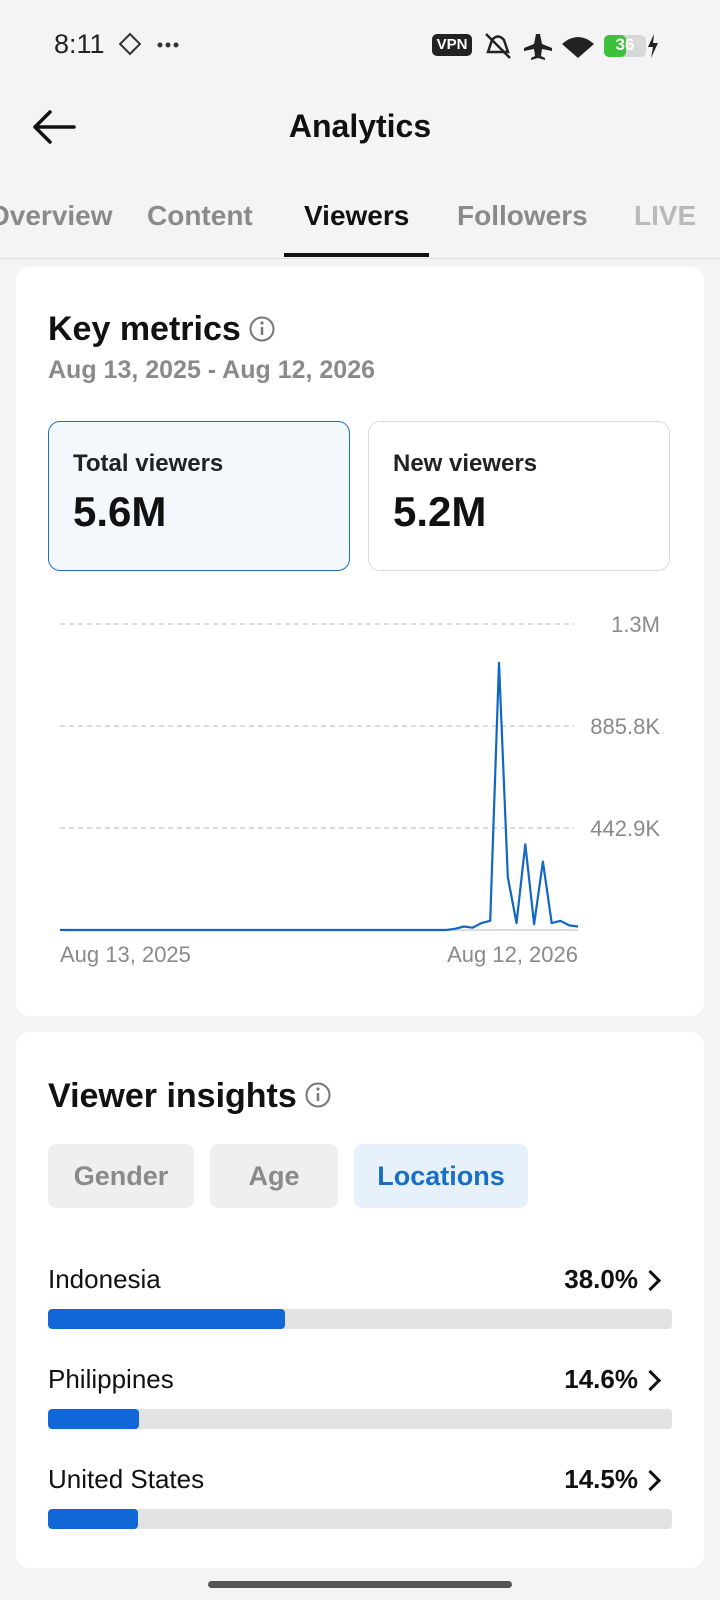 The width and height of the screenshot is (720, 1600). Describe the element at coordinates (522, 215) in the screenshot. I see `tab: Followers` at that location.